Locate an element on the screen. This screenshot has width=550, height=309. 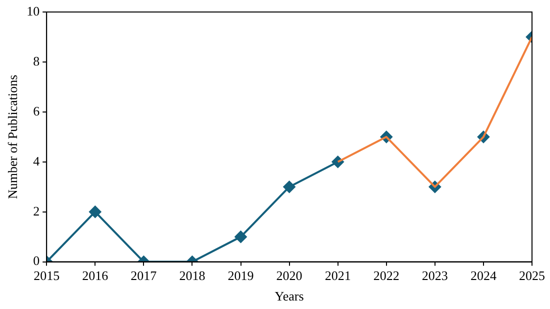
x-tick-label: 2024 is located at coordinates (483, 276).